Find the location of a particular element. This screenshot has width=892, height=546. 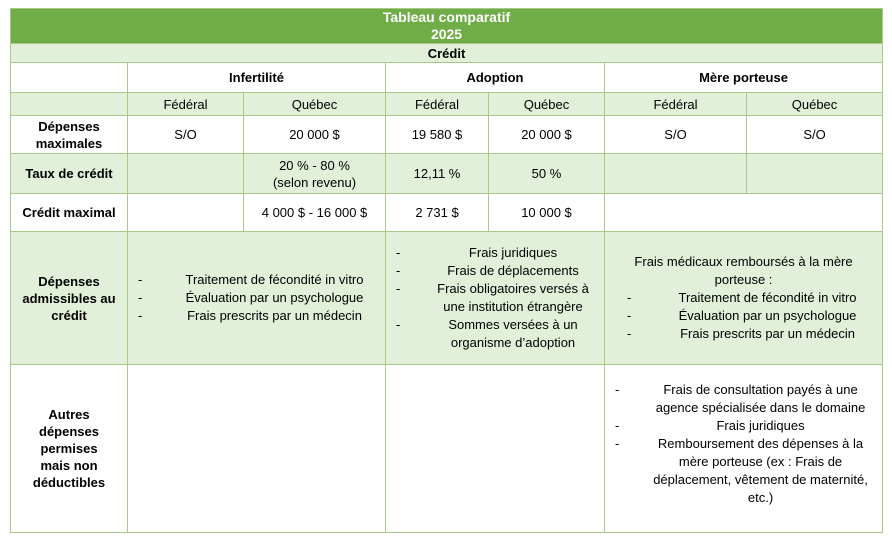

column-header-mere-porteuse: Mère porteuse is located at coordinates (743, 77).